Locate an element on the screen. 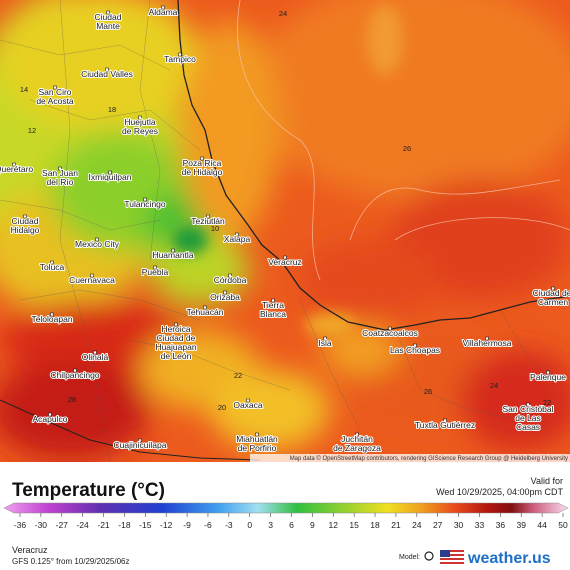 The width and height of the screenshot is (570, 570). city-label-line: Mante is located at coordinates (108, 26).